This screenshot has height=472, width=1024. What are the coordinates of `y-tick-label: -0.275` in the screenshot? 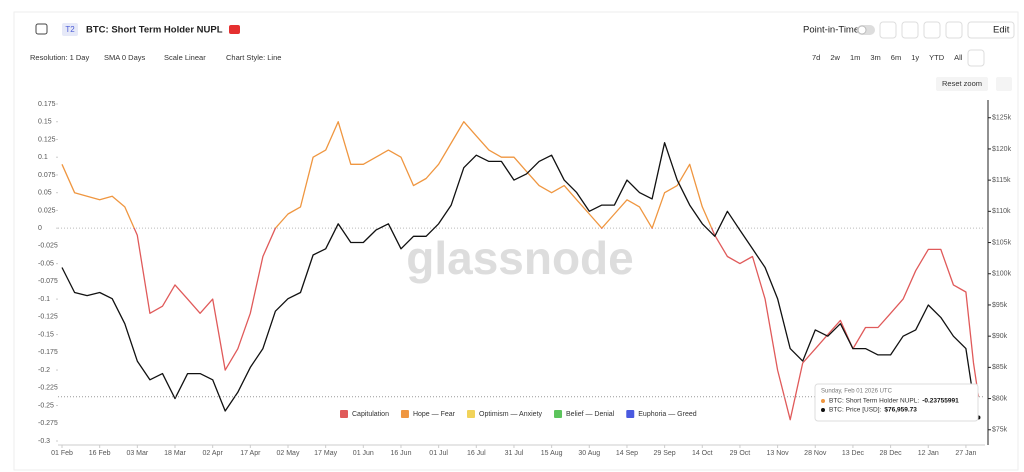 It's located at (48, 423).